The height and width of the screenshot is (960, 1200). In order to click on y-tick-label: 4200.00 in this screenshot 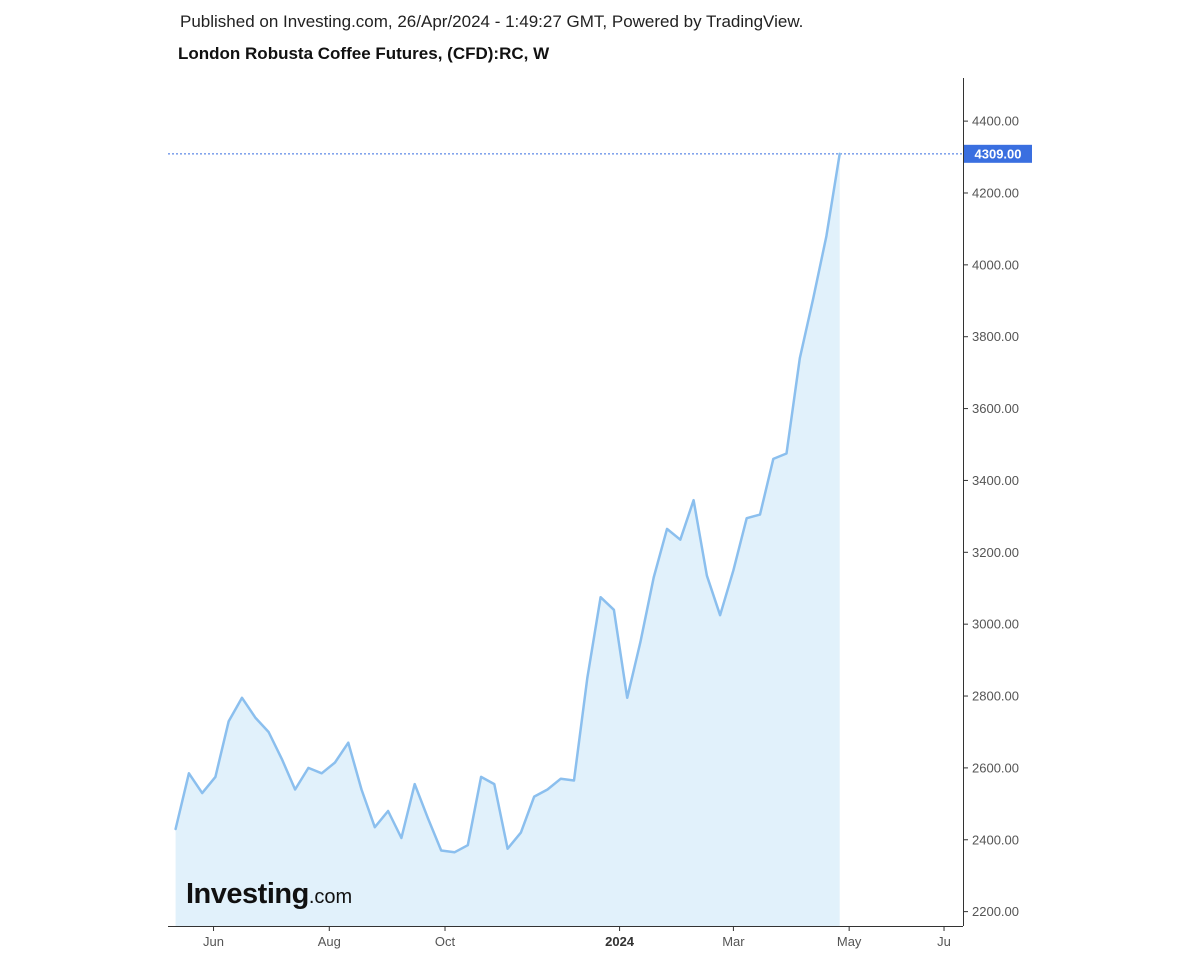, I will do `click(995, 192)`.